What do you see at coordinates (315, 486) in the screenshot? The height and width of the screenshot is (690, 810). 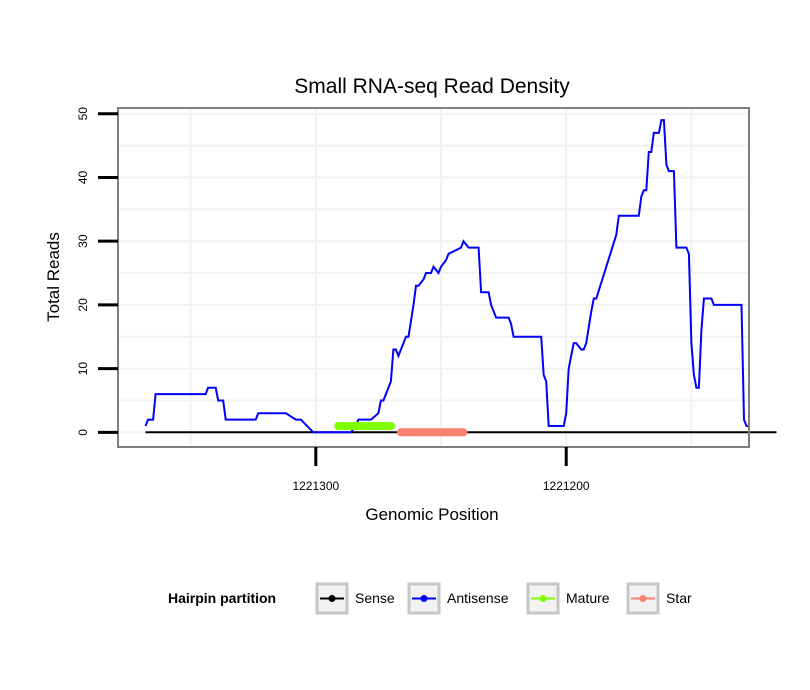 I see `x-tick-label: 1221300` at bounding box center [315, 486].